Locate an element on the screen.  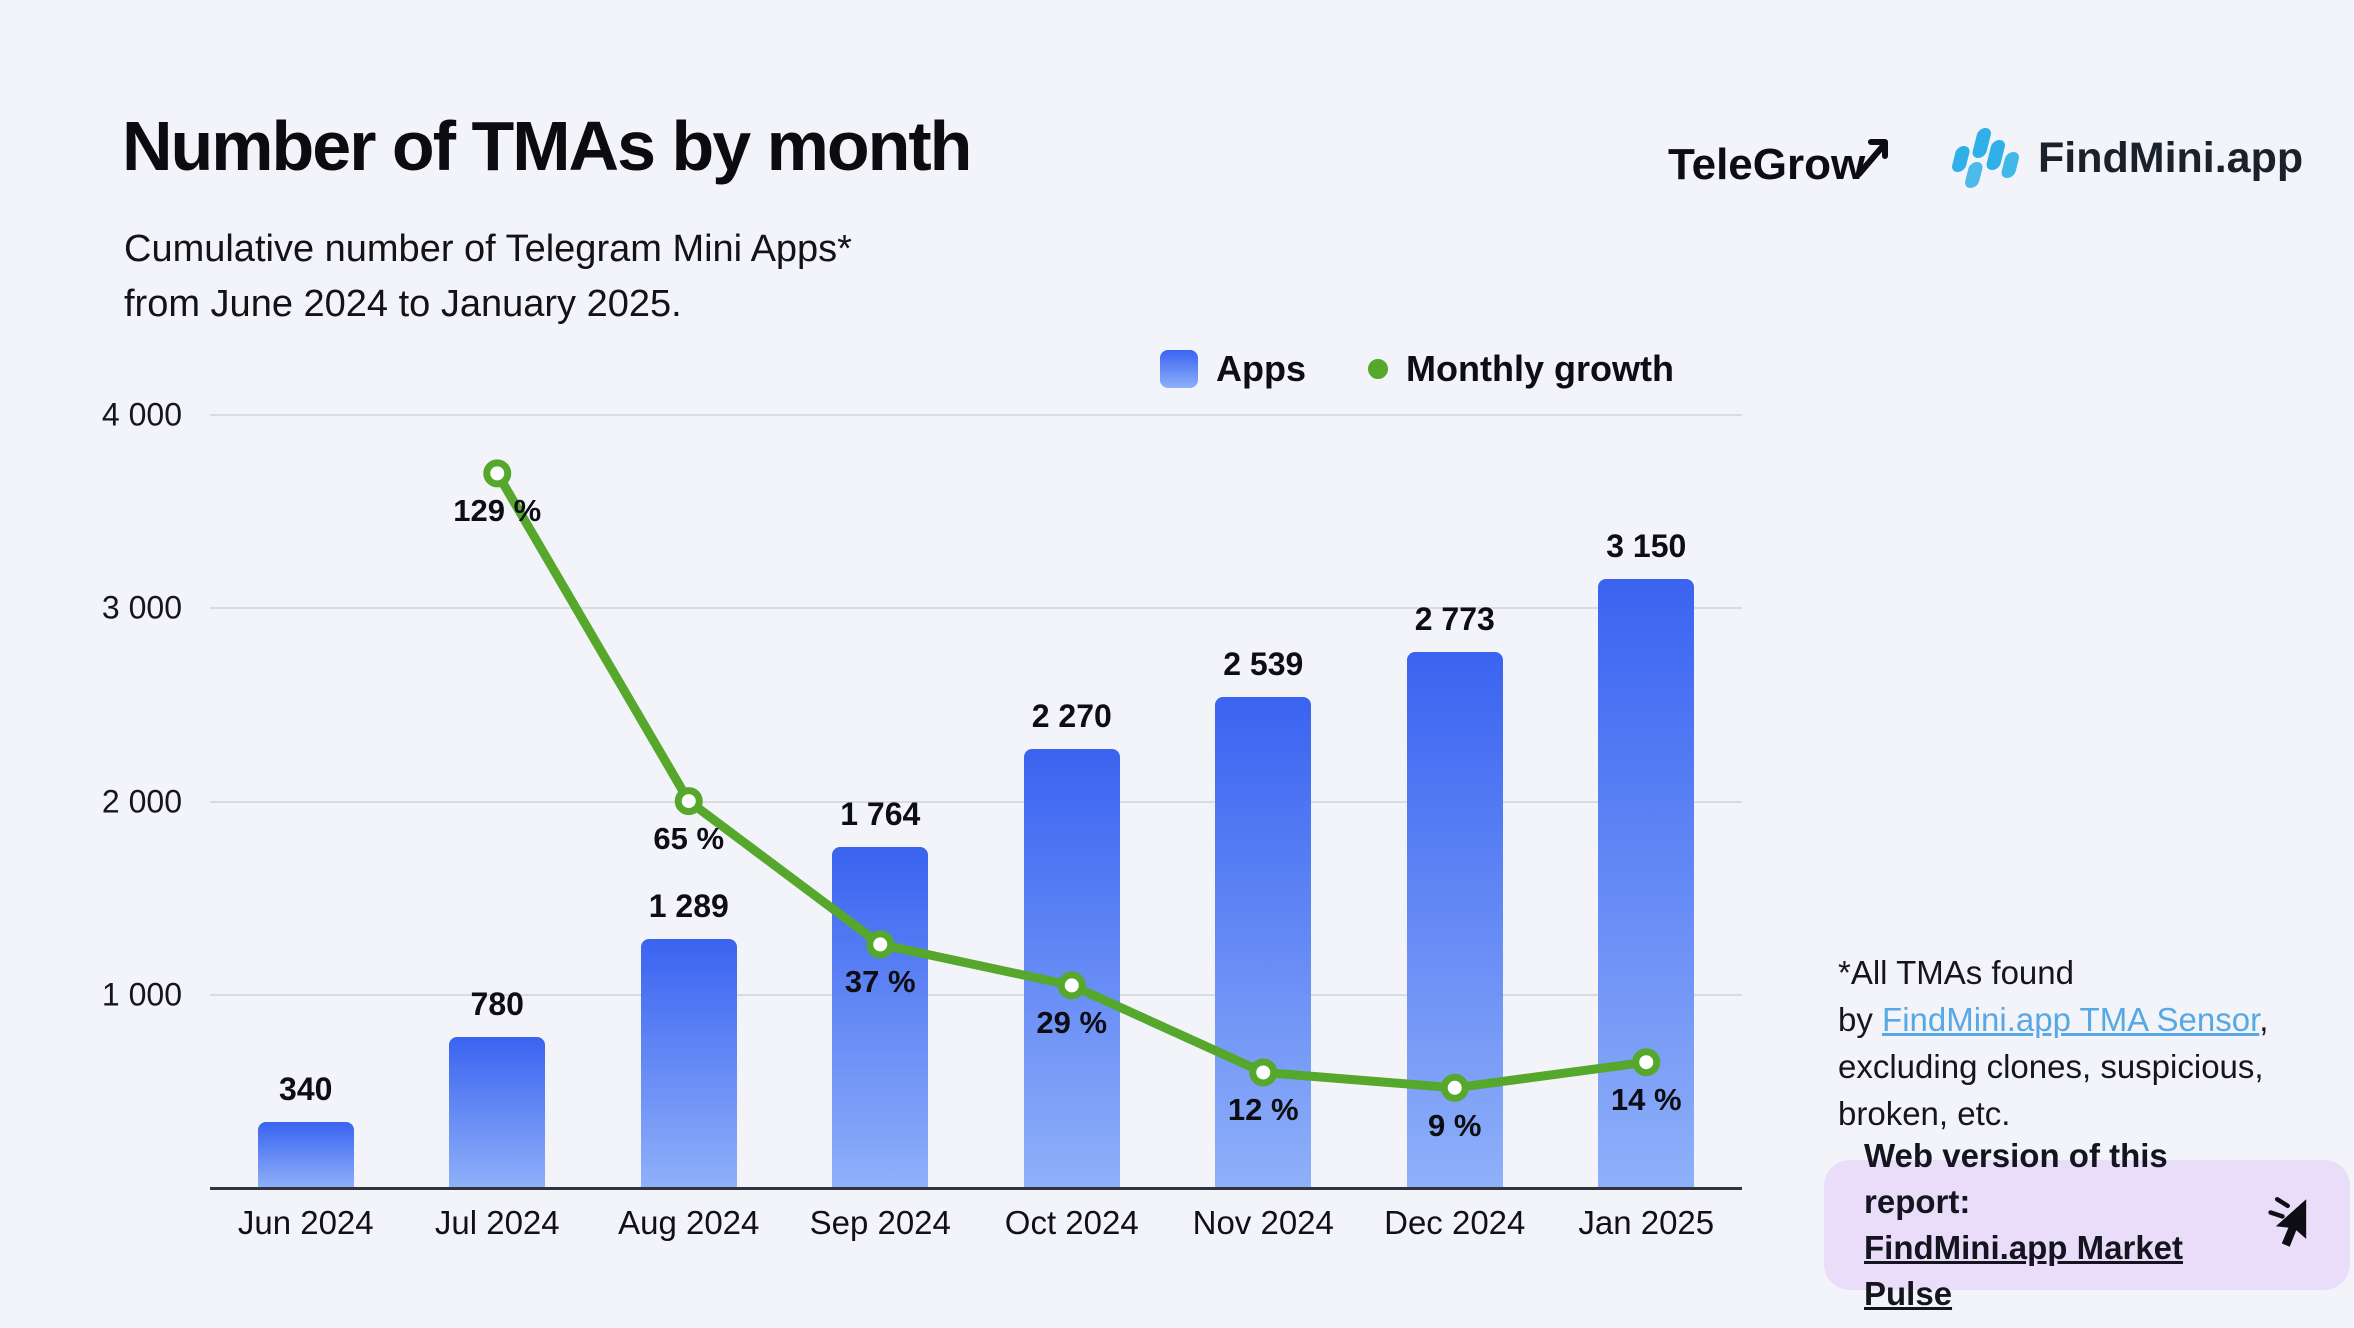
findmini-logo-icon is located at coordinates (1985, 158).